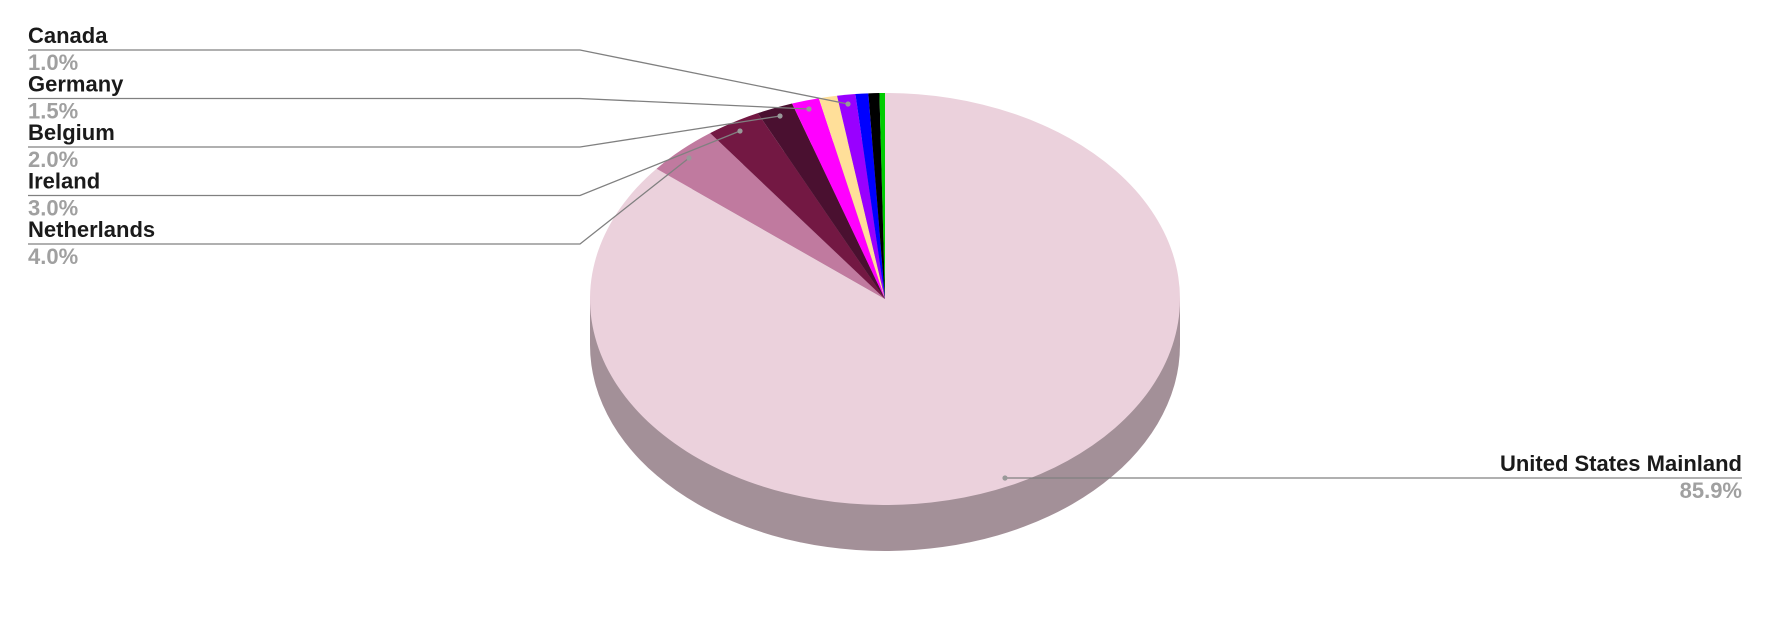  I want to click on leader-line-germany, so click(419, 103).